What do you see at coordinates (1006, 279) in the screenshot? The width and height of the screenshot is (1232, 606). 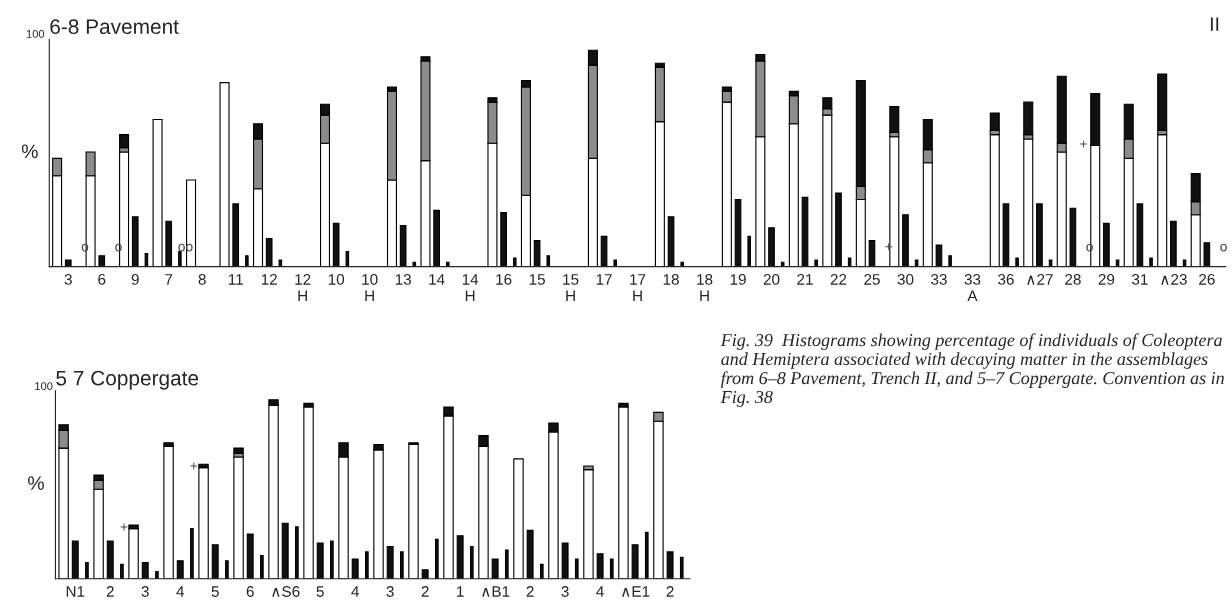 I see `x-tick-label: 36` at bounding box center [1006, 279].